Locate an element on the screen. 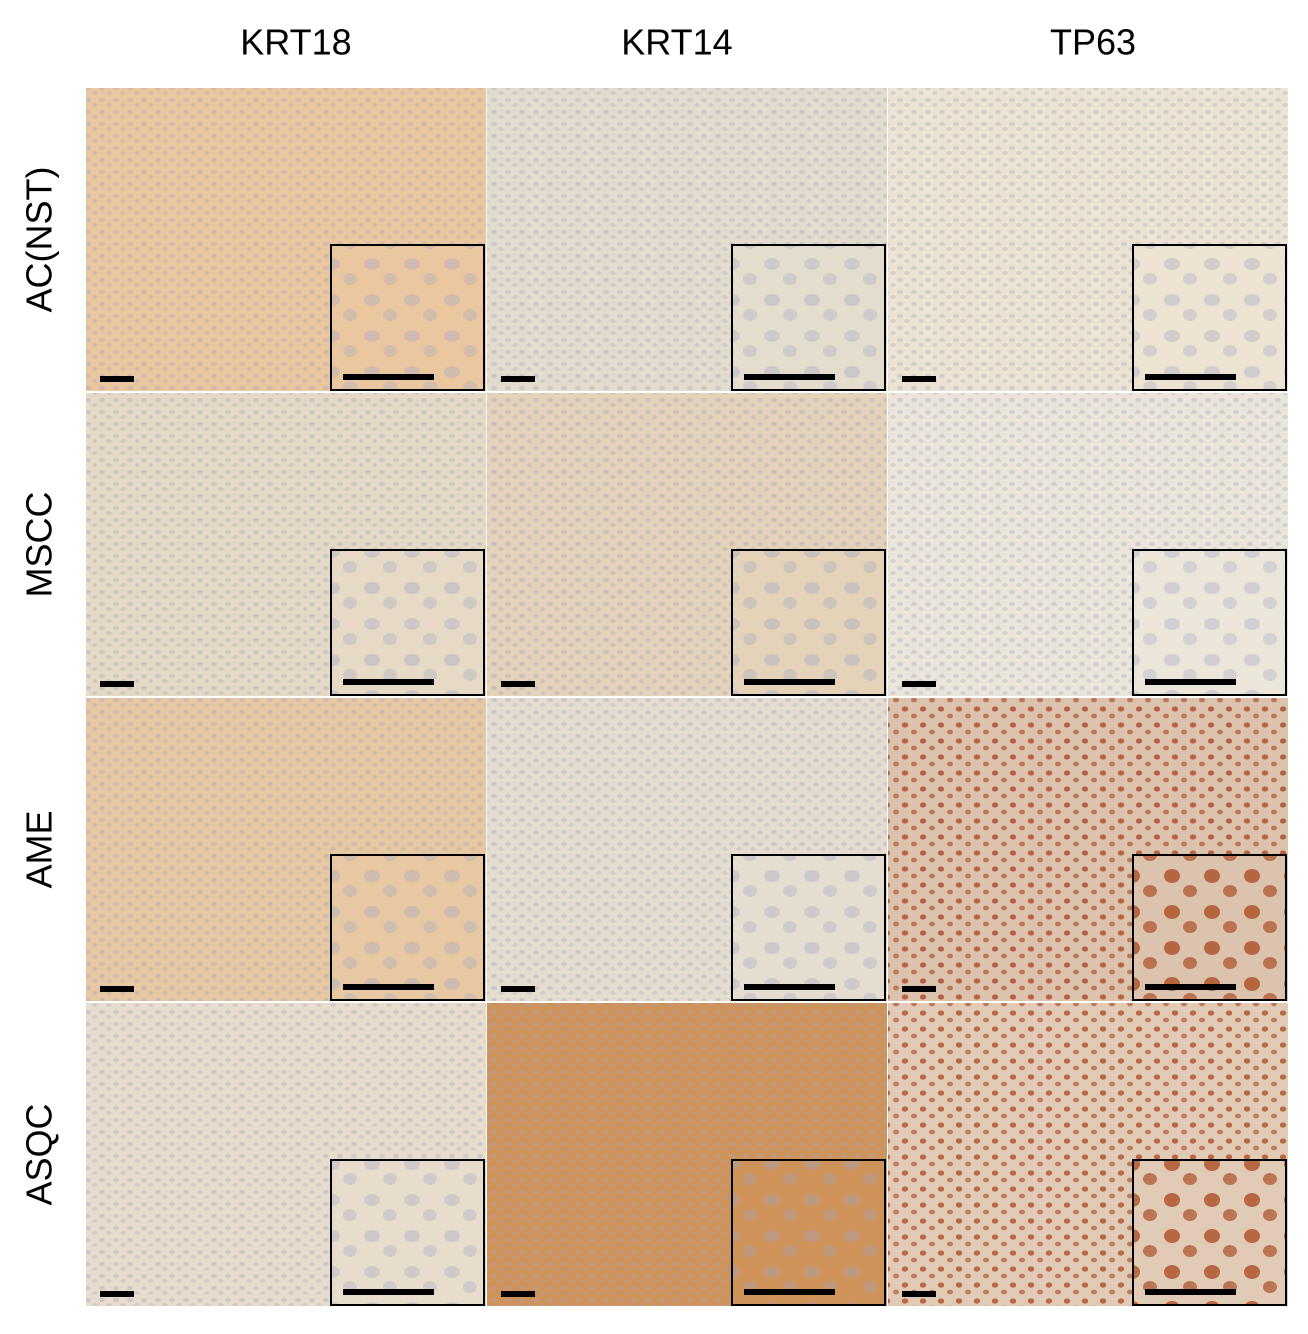 The height and width of the screenshot is (1334, 1308). row-label: AC(NST) is located at coordinates (39, 240).